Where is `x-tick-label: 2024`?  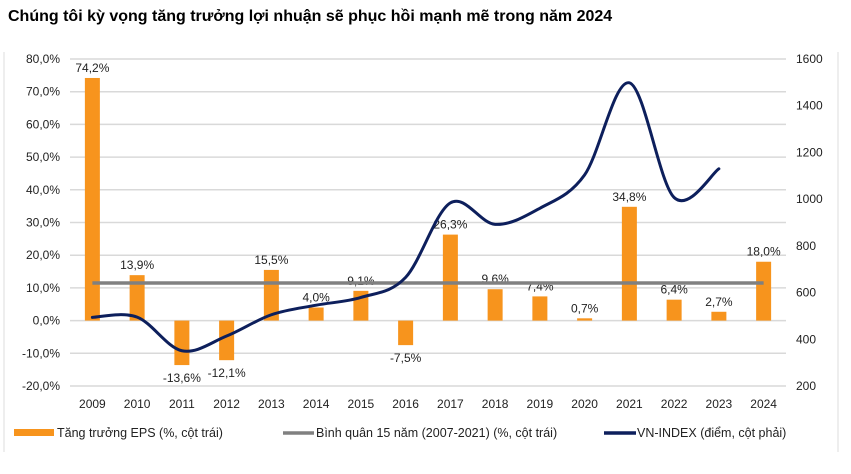 x-tick-label: 2024 is located at coordinates (763, 404).